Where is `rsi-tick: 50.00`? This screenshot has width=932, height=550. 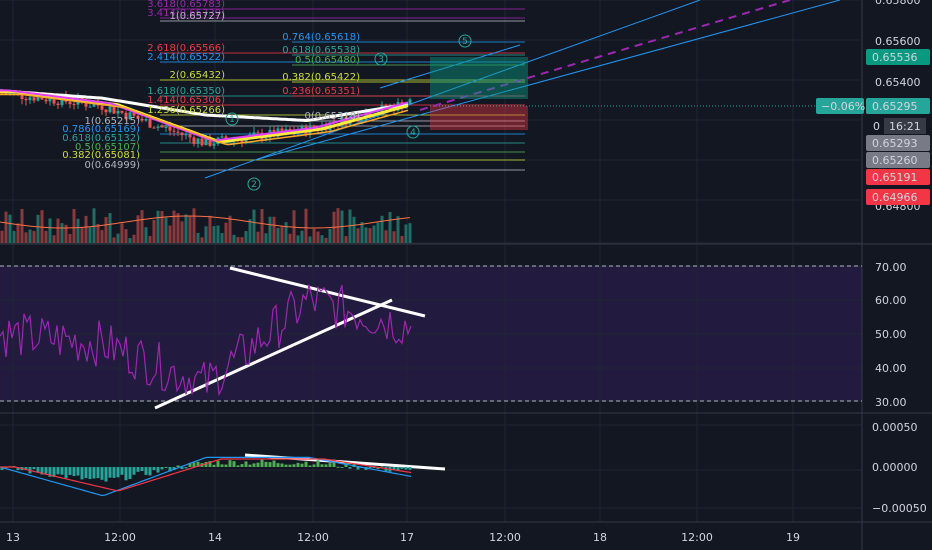
rsi-tick: 50.00 is located at coordinates (891, 334).